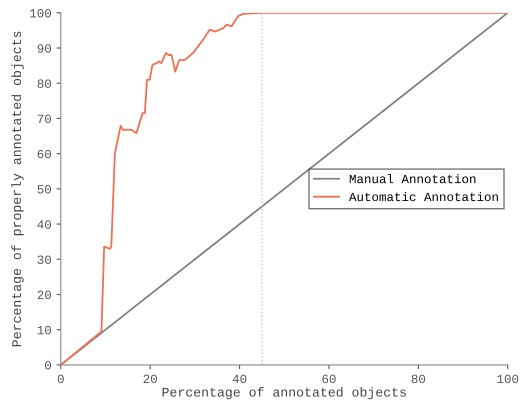 The height and width of the screenshot is (401, 524). What do you see at coordinates (44, 295) in the screenshot?
I see `y-tick-label: 20` at bounding box center [44, 295].